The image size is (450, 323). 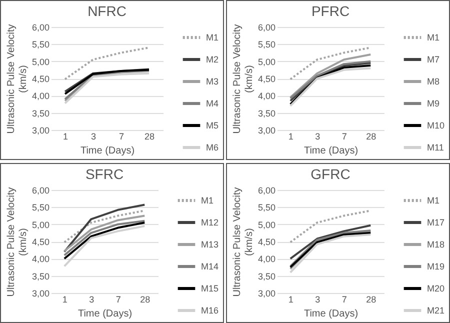 What do you see at coordinates (212, 81) in the screenshot?
I see `legend-label: M3` at bounding box center [212, 81].